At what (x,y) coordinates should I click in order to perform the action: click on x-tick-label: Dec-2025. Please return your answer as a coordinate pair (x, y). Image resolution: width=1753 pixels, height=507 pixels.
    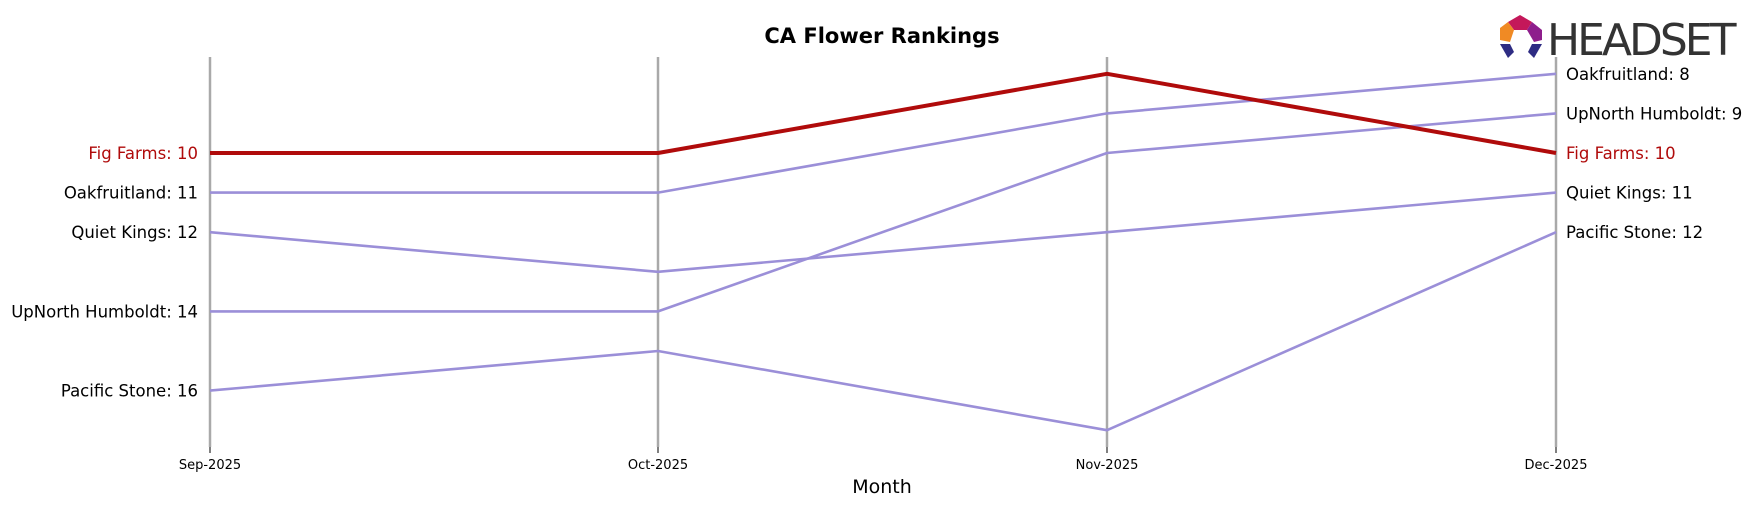
    Looking at the image, I should click on (1556, 465).